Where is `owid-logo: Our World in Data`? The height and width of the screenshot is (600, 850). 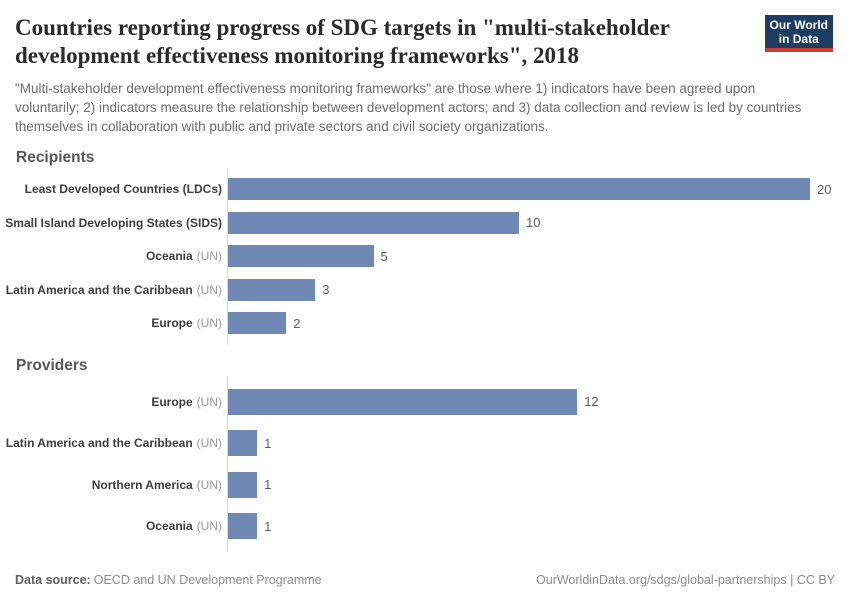
owid-logo: Our World in Data is located at coordinates (798, 33).